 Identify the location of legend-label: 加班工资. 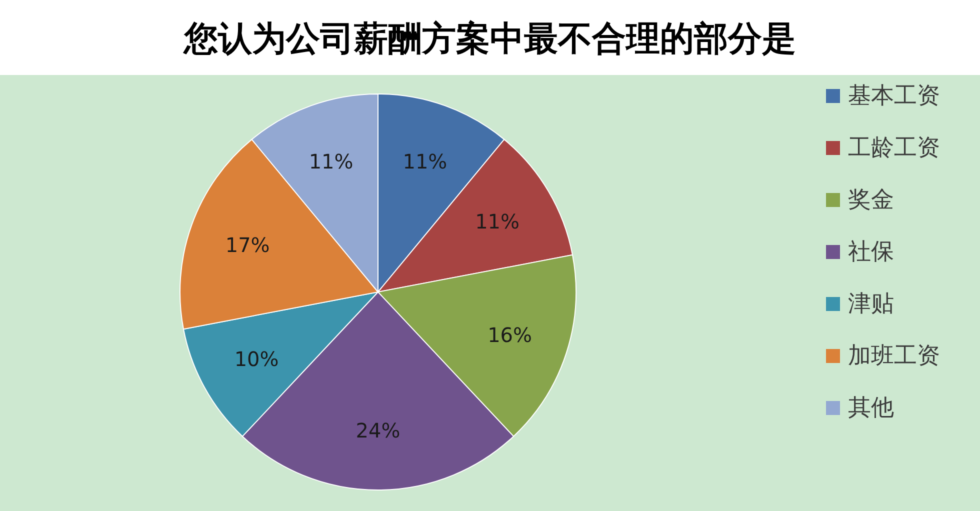
(894, 356).